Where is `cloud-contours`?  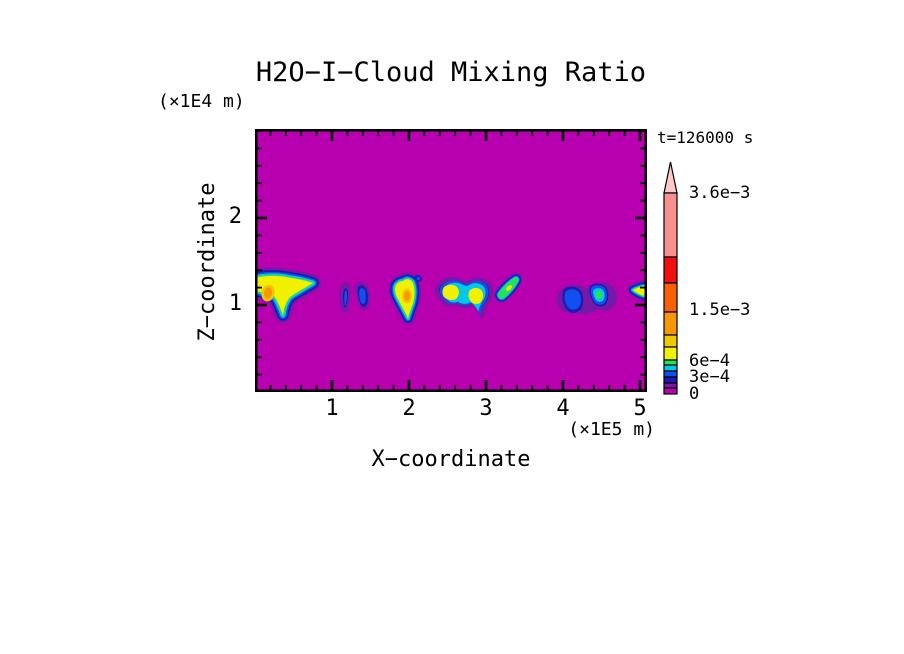 cloud-contours is located at coordinates (451, 296).